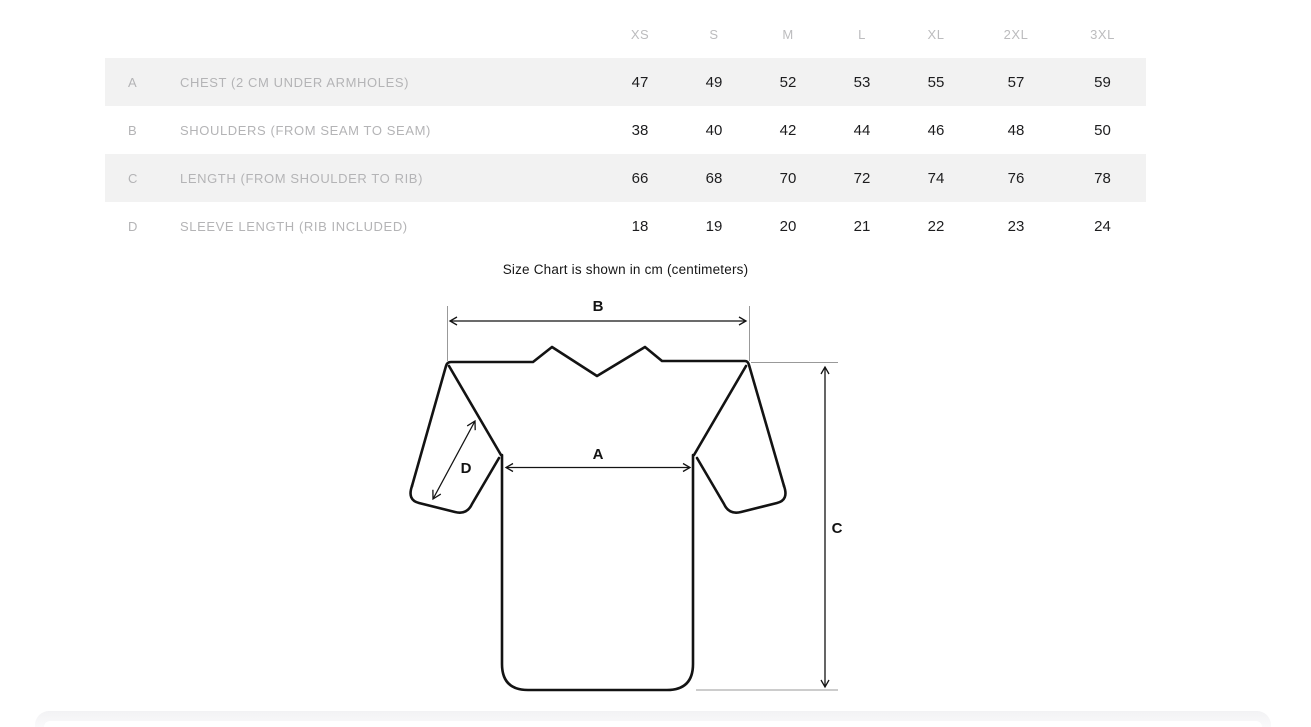 The width and height of the screenshot is (1311, 727). I want to click on cell-value: 53, so click(862, 82).